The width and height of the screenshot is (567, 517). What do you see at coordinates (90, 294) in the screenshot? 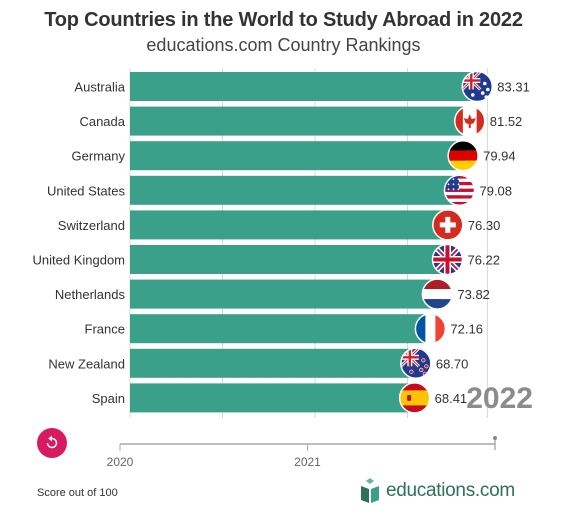
I see `category-label: Netherlands` at bounding box center [90, 294].